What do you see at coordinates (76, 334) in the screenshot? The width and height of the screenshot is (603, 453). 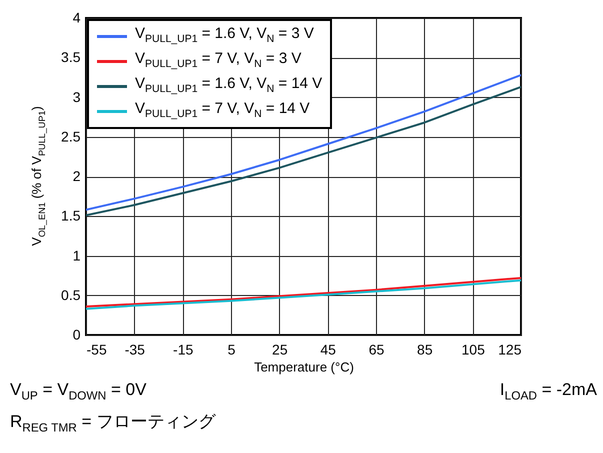 I see `y-tick-label: 0` at bounding box center [76, 334].